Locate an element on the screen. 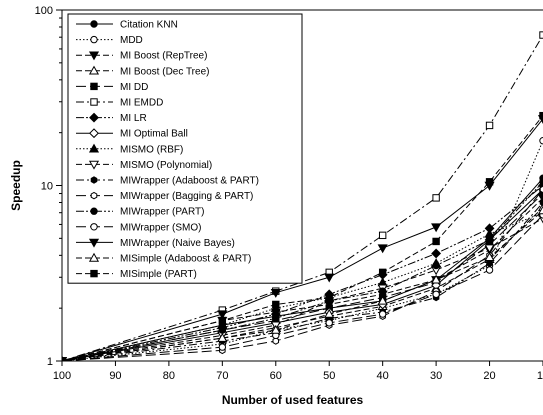 Image resolution: width=543 pixels, height=415 pixels. legend-entry: MIWrapper (PART) is located at coordinates (140, 212).